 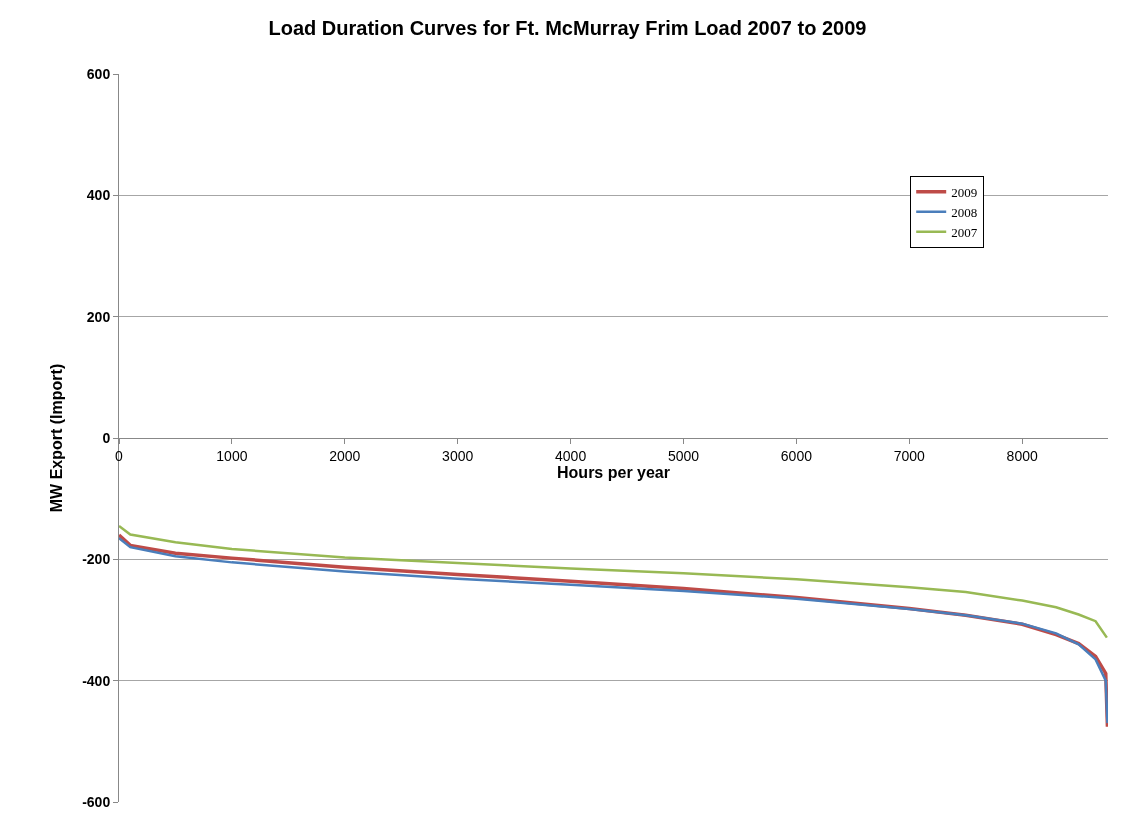 What do you see at coordinates (567, 27) in the screenshot?
I see `chart-title: Load Duration Curves for Ft. McMurray Frim Load 2007 to 2009` at bounding box center [567, 27].